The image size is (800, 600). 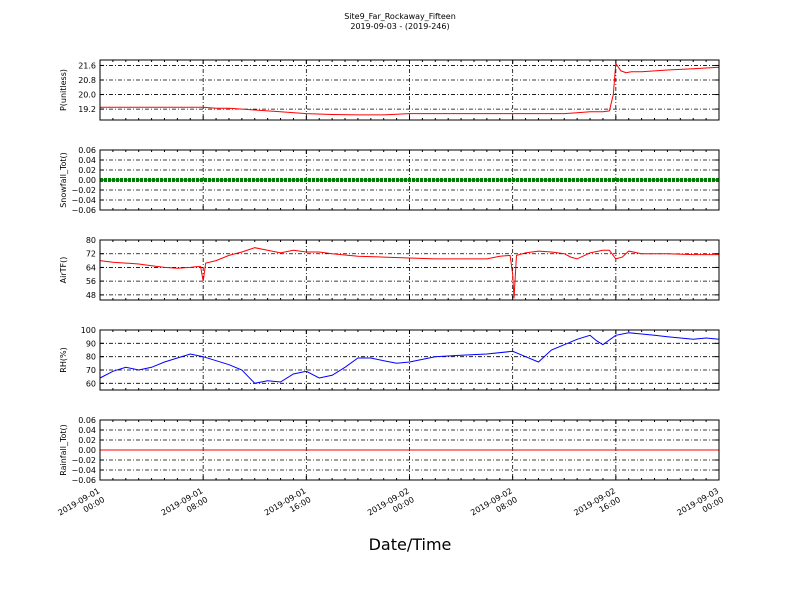 I want to click on y-tick-label: 60, so click(x=91, y=383).